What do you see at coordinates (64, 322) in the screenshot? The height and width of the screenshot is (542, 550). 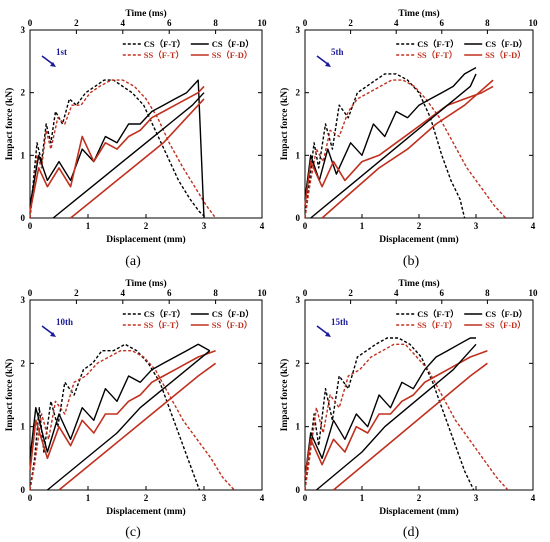 I see `cycle-tag: 10th` at bounding box center [64, 322].